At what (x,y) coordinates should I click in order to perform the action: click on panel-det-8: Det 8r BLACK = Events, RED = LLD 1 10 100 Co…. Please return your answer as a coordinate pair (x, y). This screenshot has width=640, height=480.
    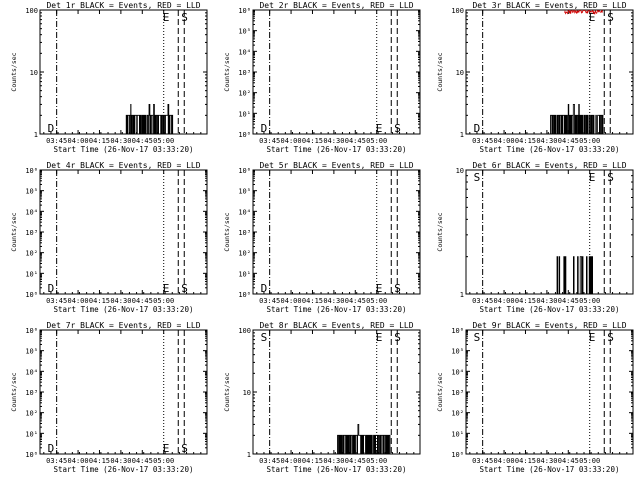
    Looking at the image, I should click on (322, 397).